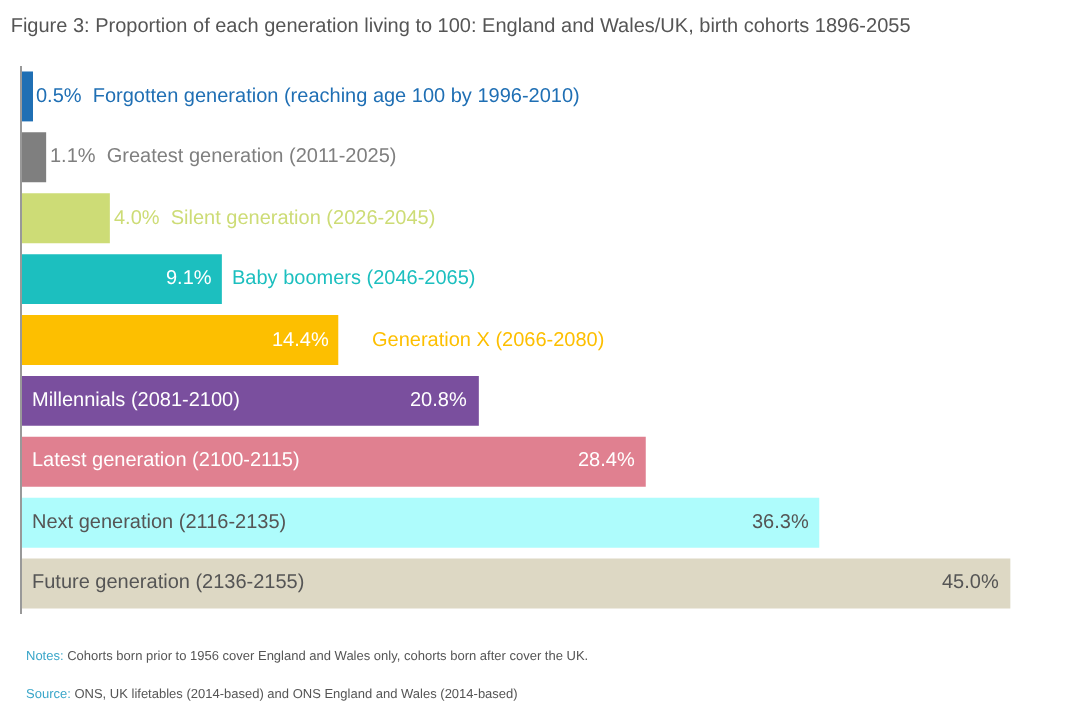  I want to click on data-label: 45.0%, so click(970, 583).